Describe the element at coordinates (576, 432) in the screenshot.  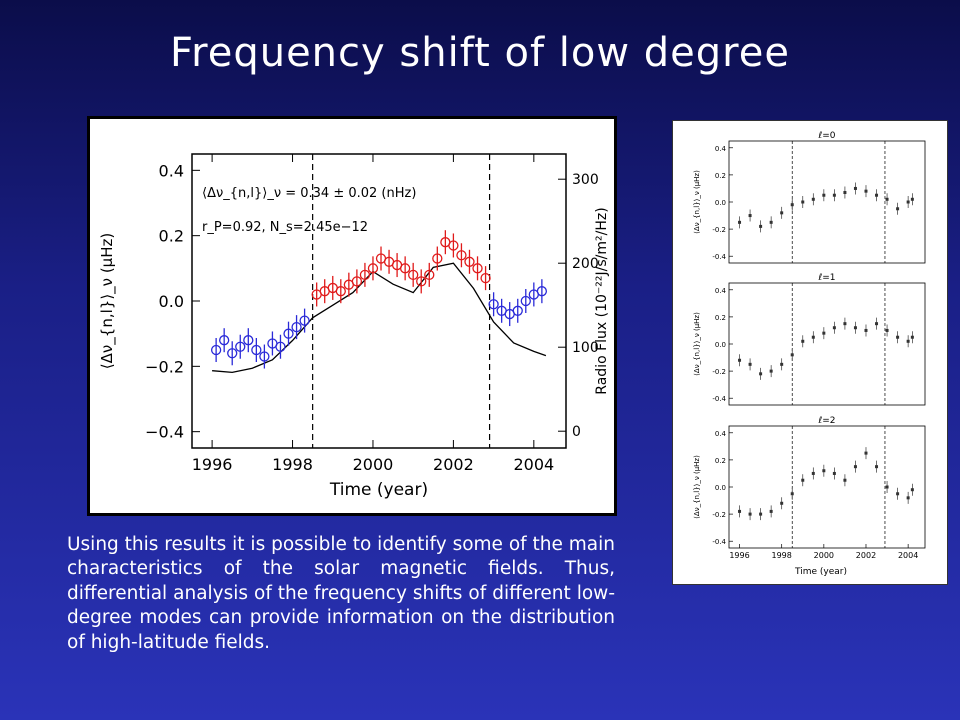
I see `y2-tick-label: 0` at that location.